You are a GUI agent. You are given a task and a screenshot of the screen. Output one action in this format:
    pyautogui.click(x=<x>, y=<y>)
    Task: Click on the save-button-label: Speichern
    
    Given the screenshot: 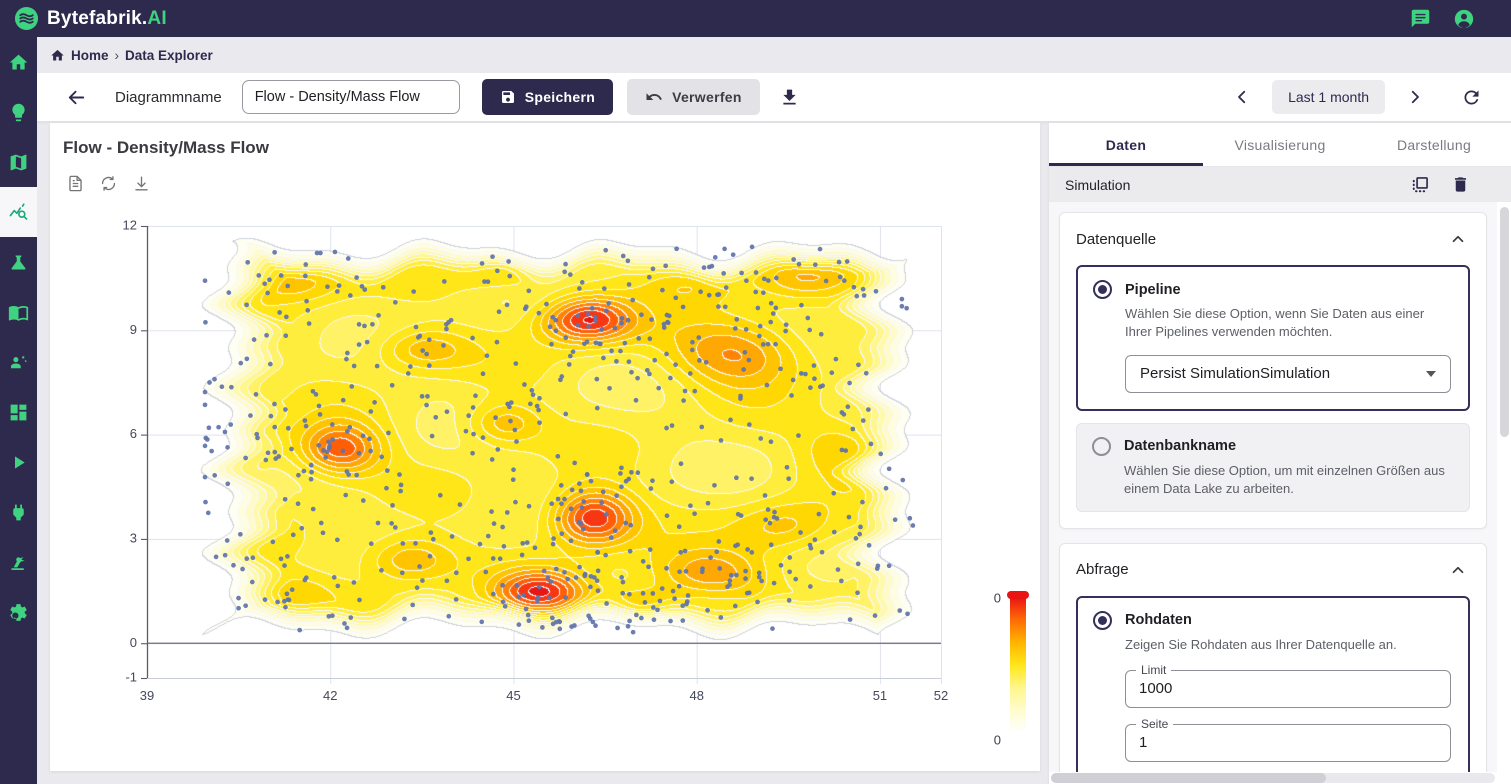 What is the action you would take?
    pyautogui.click(x=560, y=97)
    